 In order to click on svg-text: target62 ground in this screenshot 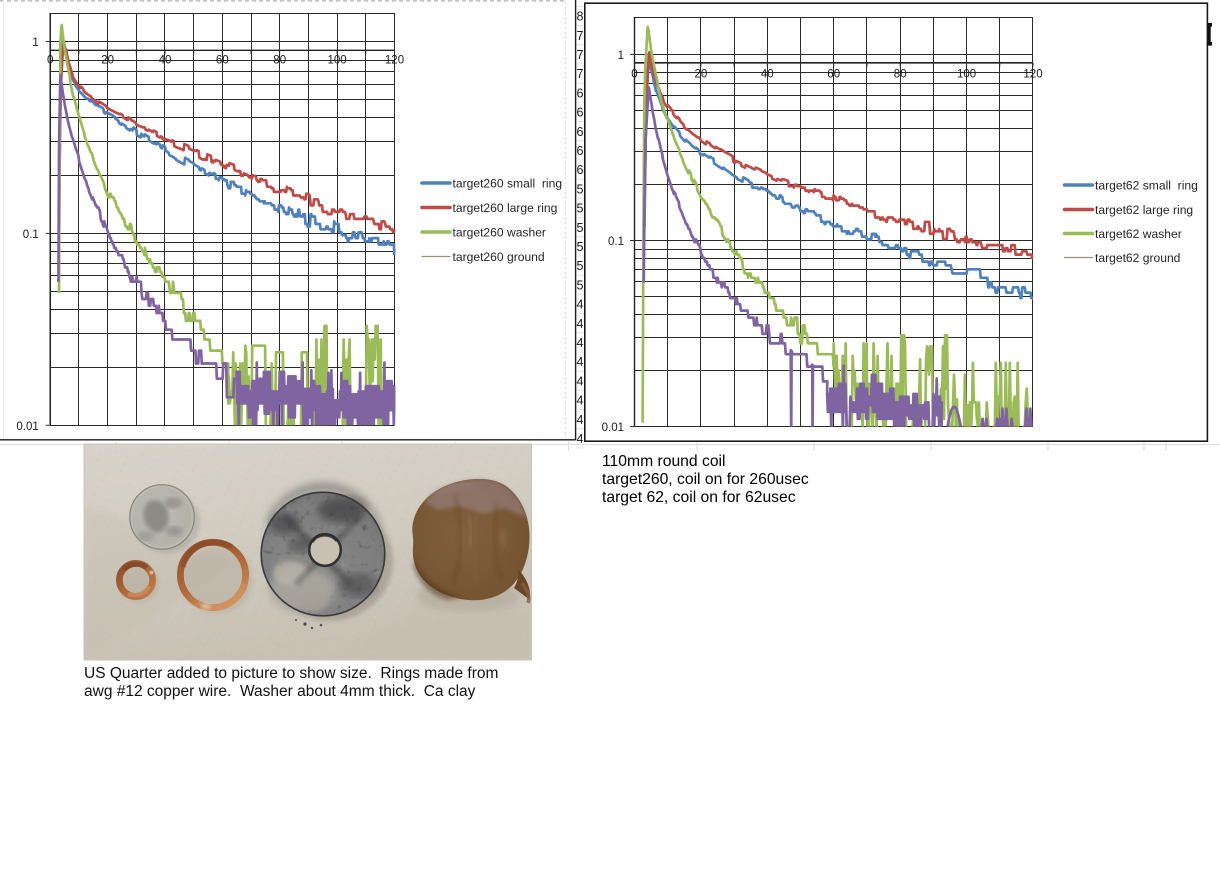, I will do `click(1137, 258)`.